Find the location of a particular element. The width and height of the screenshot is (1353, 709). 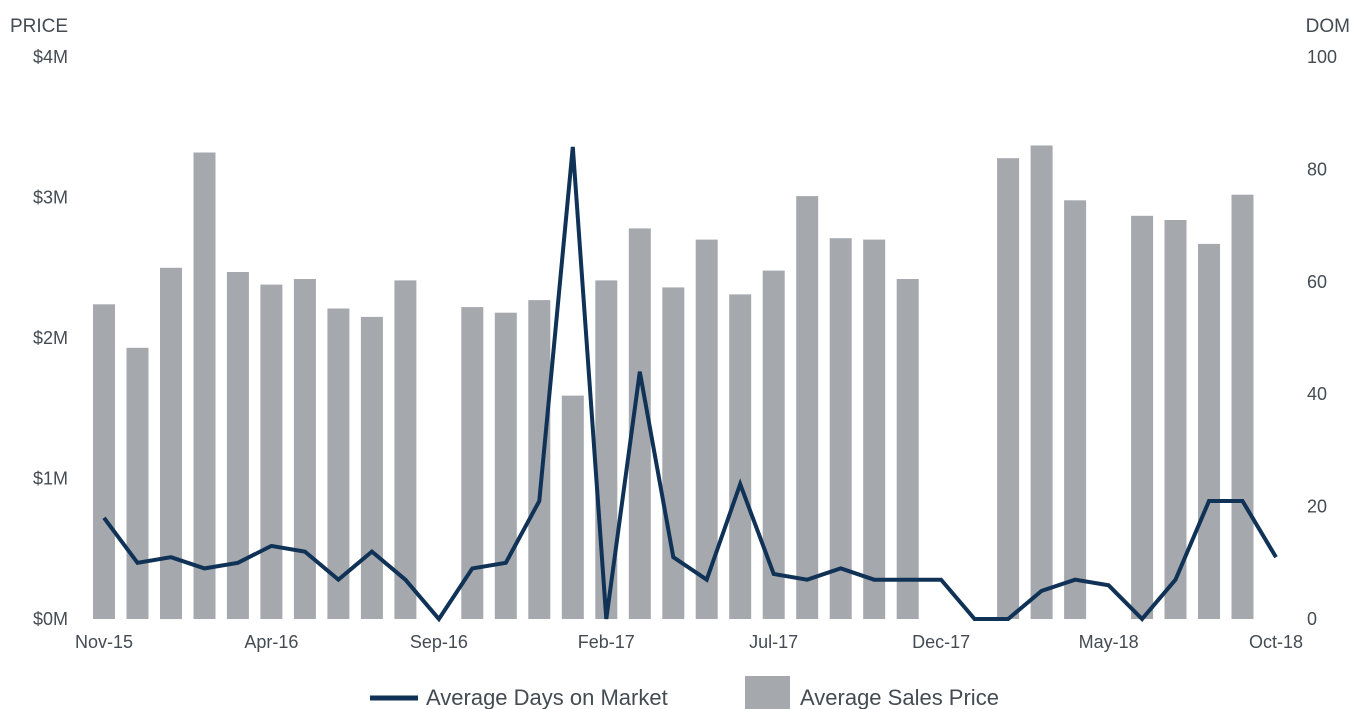

left-tick-label: $2M is located at coordinates (50, 338).